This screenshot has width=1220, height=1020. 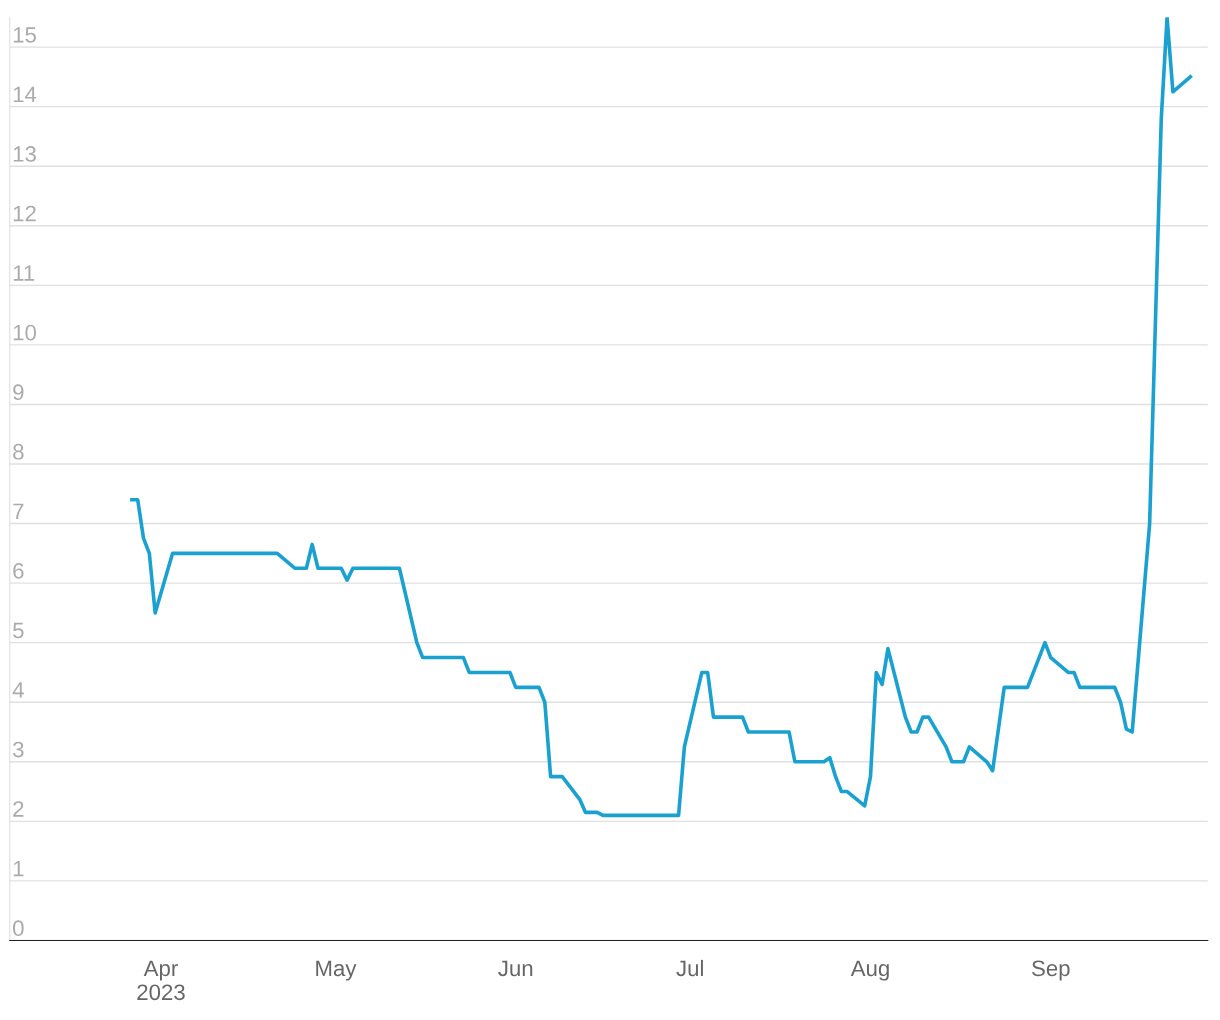 I want to click on y-tick-label: 9, so click(x=18, y=392).